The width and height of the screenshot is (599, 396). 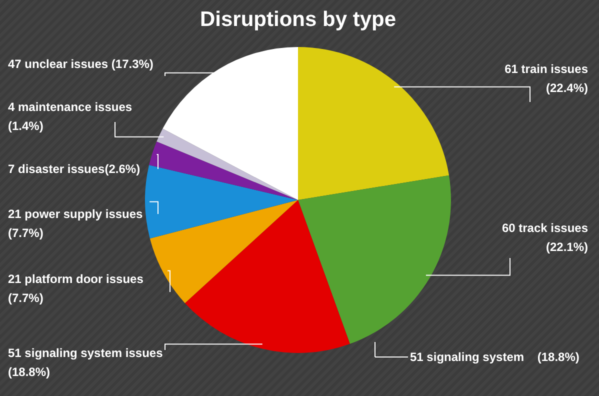 What do you see at coordinates (76, 223) in the screenshot?
I see `slice-label: 21 power supply issues (7.7%)` at bounding box center [76, 223].